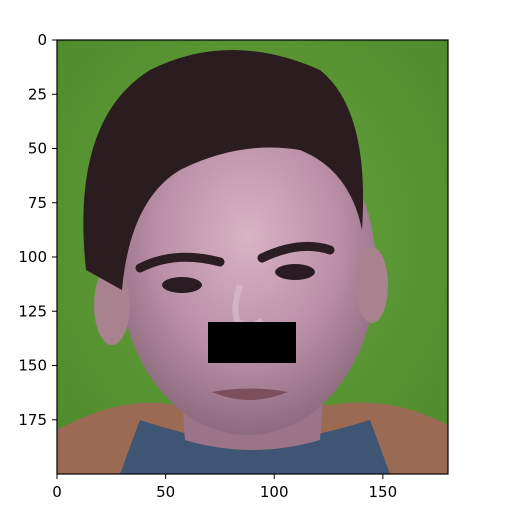 This screenshot has width=508, height=520. I want to click on redaction-box, so click(252, 342).